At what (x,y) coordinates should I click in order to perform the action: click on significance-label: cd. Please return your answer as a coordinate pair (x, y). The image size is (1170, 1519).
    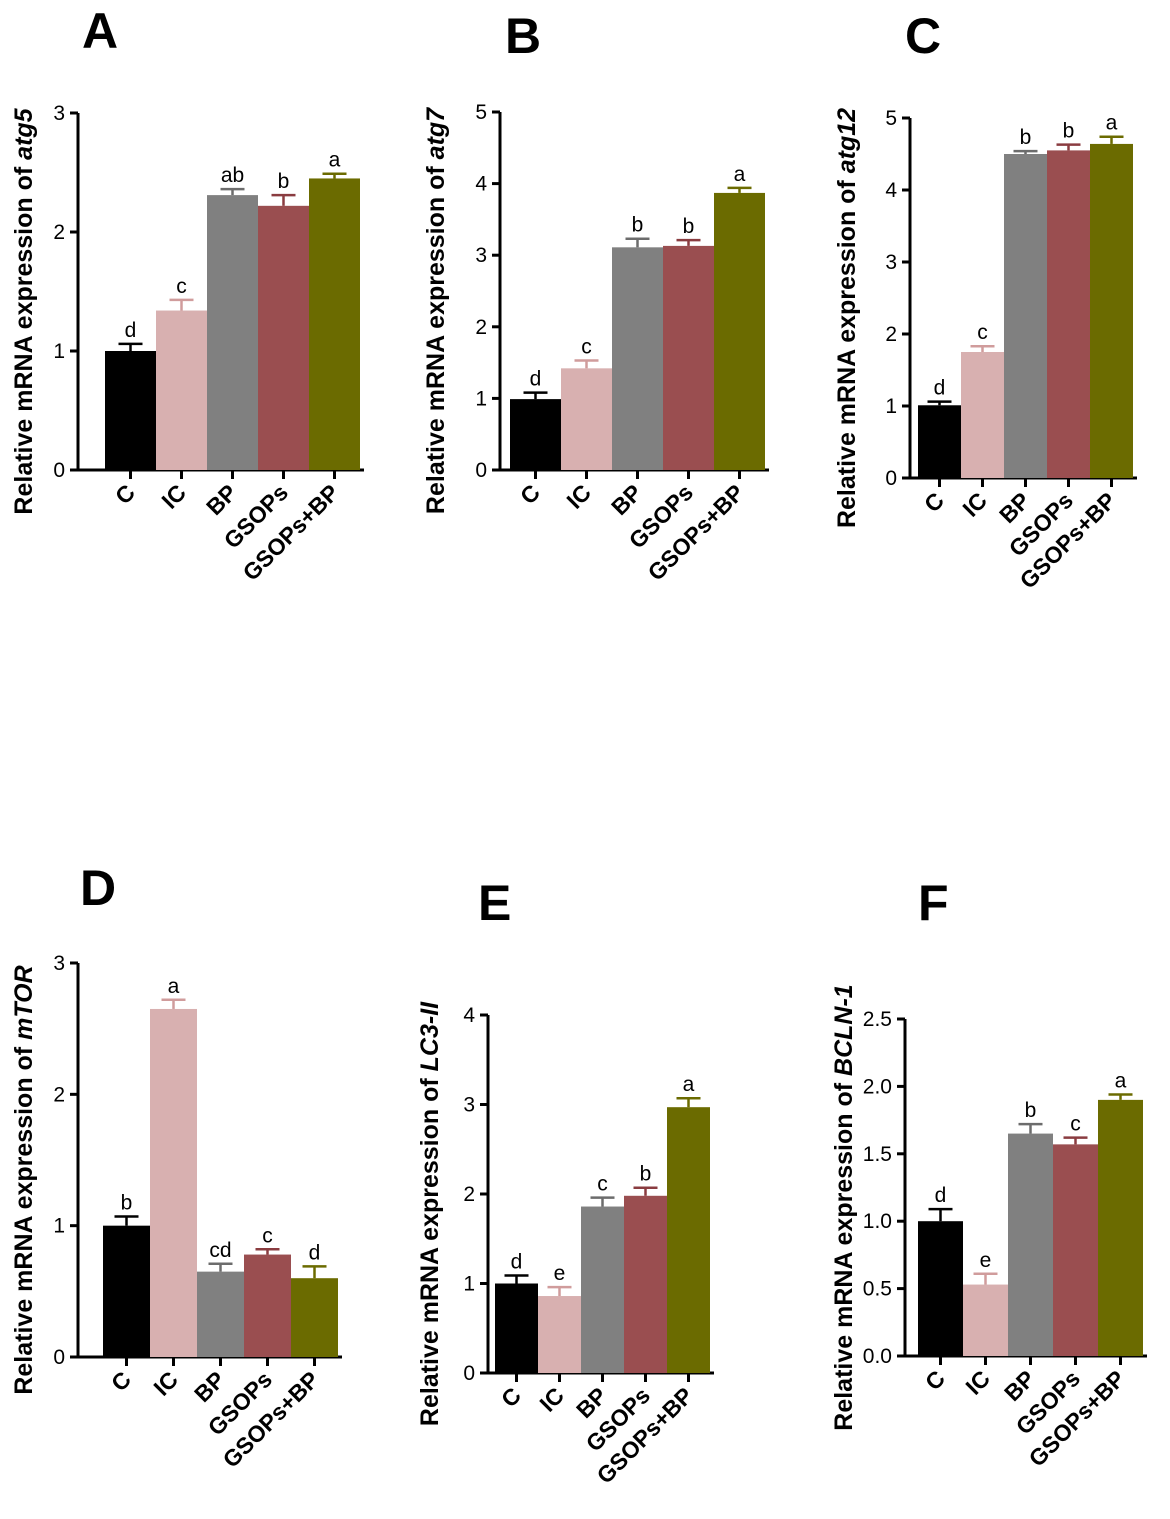
    Looking at the image, I should click on (220, 1250).